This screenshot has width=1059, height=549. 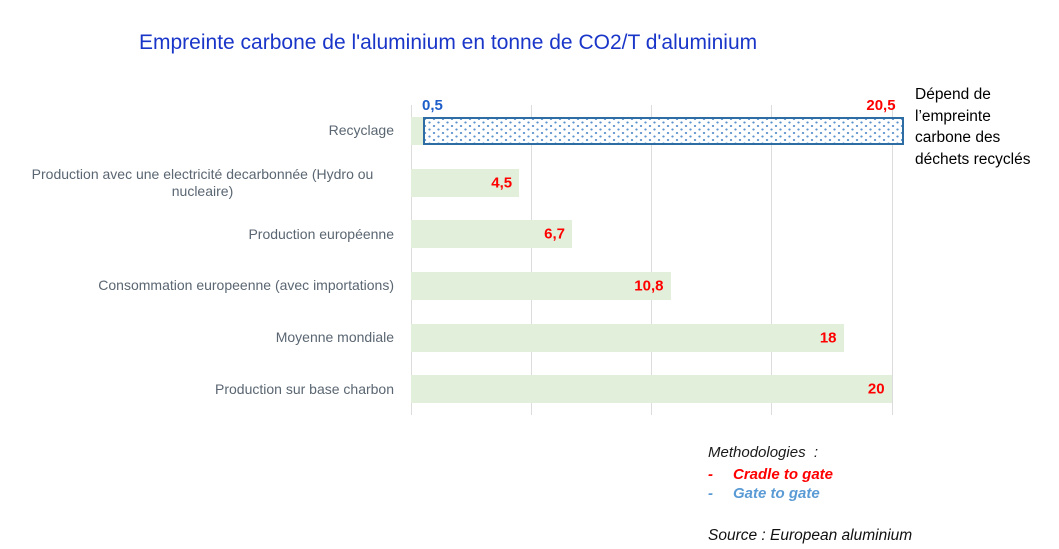 I want to click on value-label: 10,8, so click(x=649, y=286).